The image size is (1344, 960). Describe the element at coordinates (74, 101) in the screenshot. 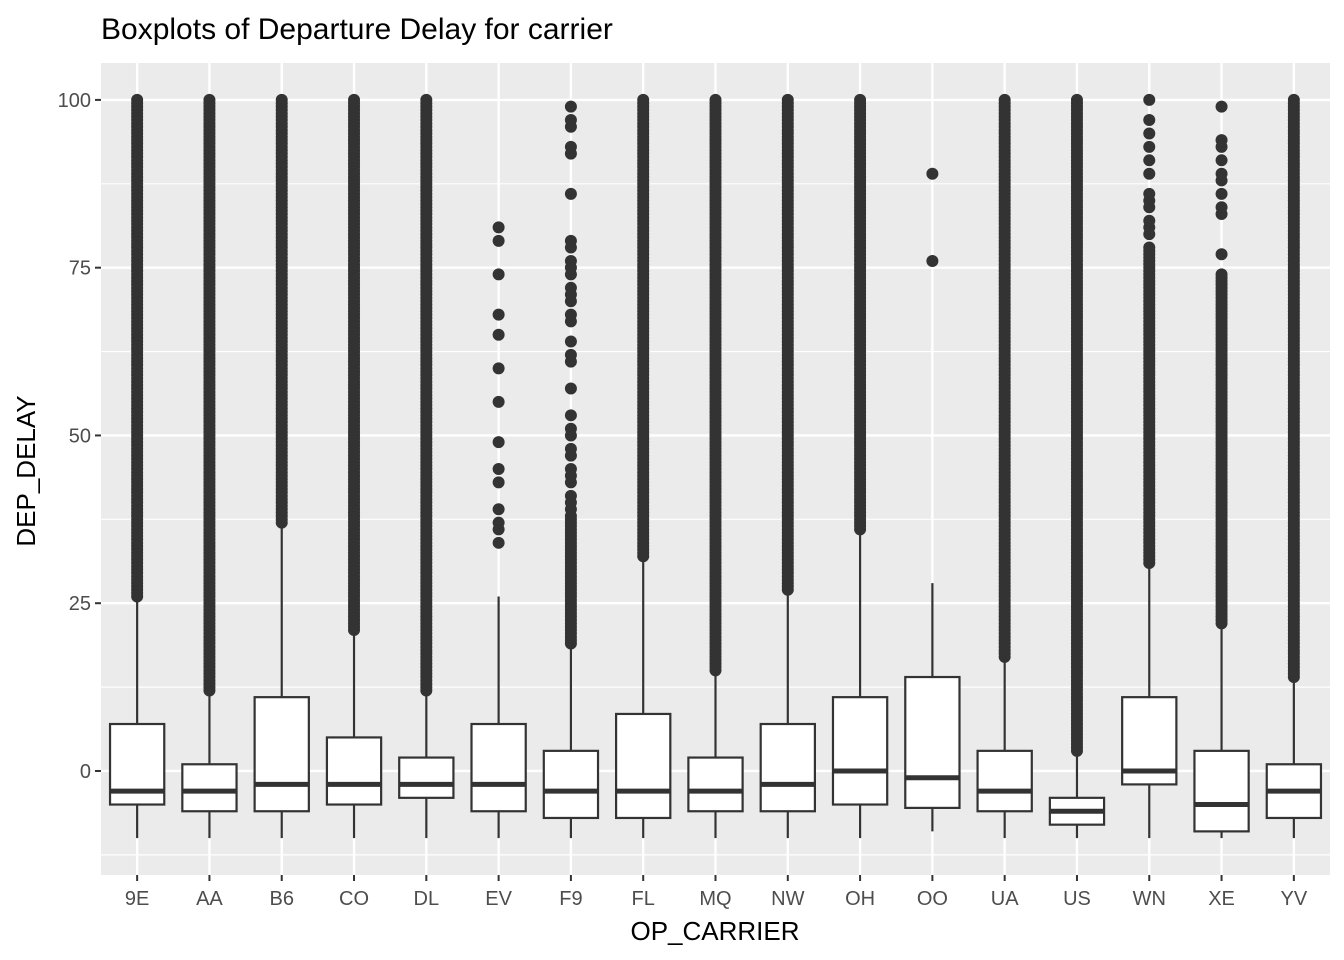

I see `y-tick-label: 100` at that location.